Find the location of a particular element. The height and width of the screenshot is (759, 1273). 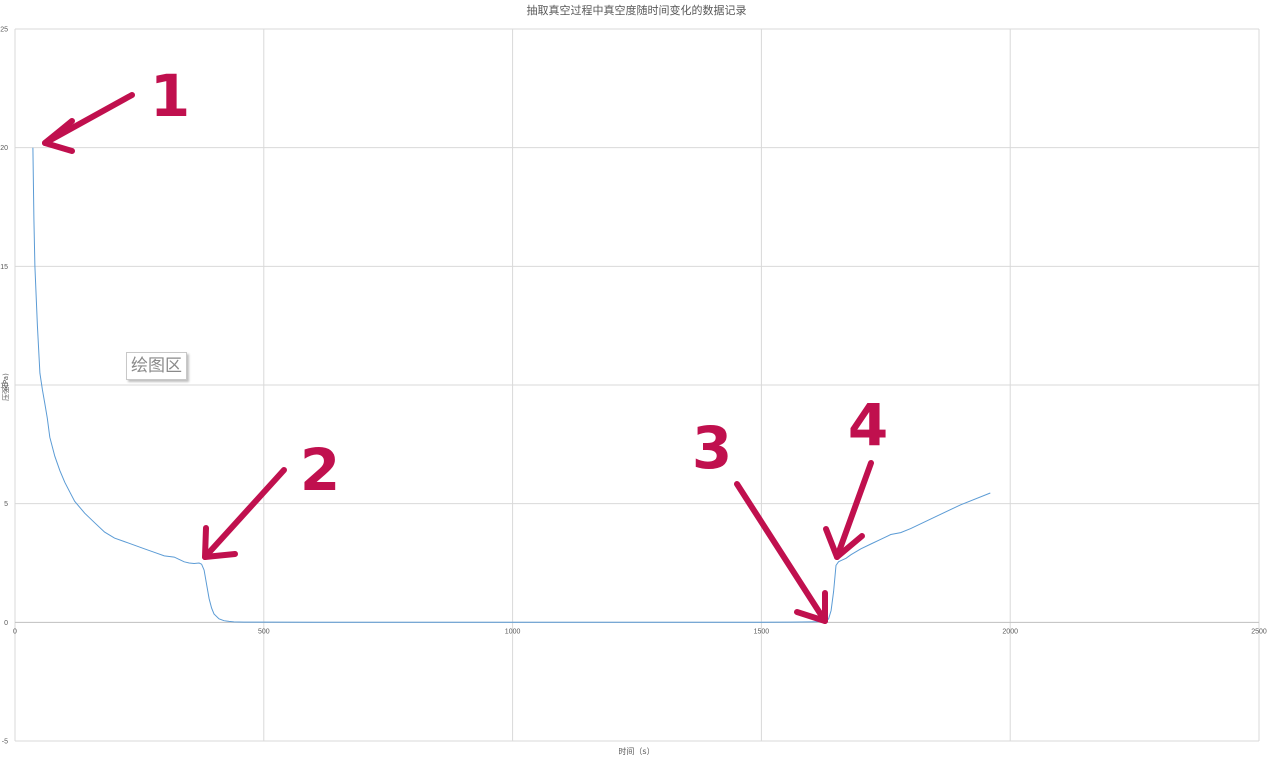

annotation-number: 1 is located at coordinates (170, 96).